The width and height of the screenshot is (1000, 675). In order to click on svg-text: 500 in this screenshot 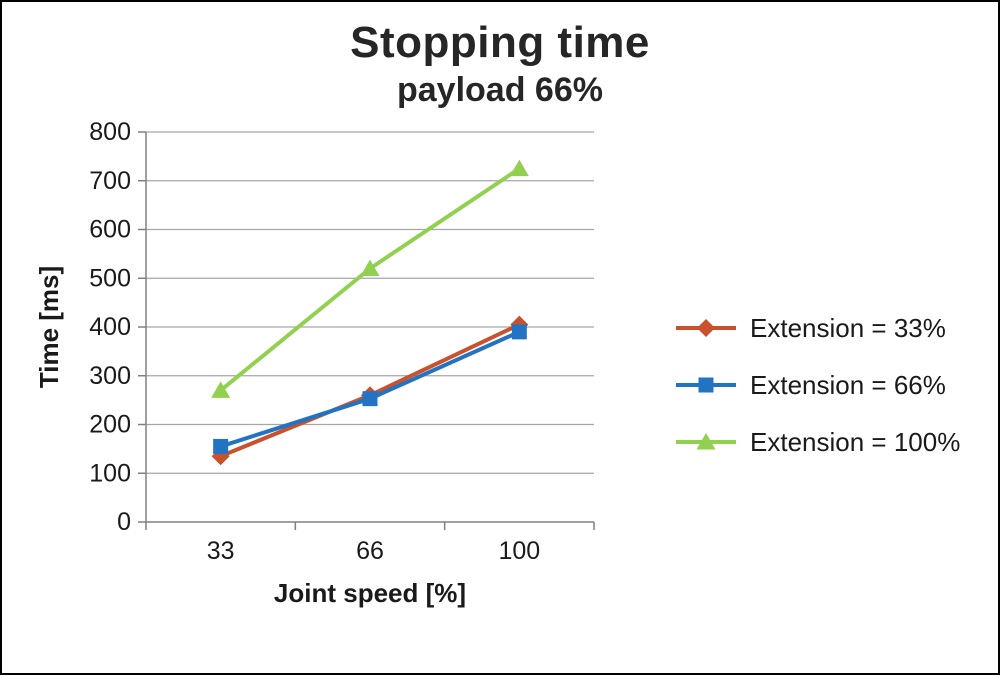, I will do `click(110, 278)`.